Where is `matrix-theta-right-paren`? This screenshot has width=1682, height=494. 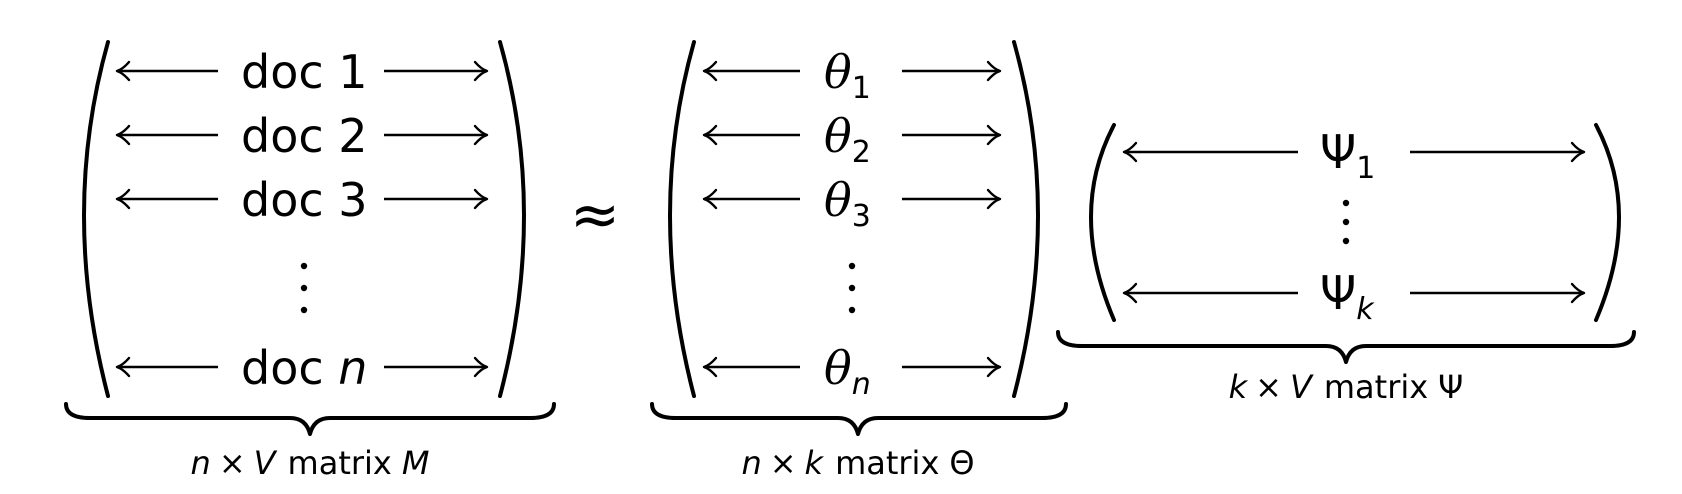
matrix-theta-right-paren is located at coordinates (1026, 219).